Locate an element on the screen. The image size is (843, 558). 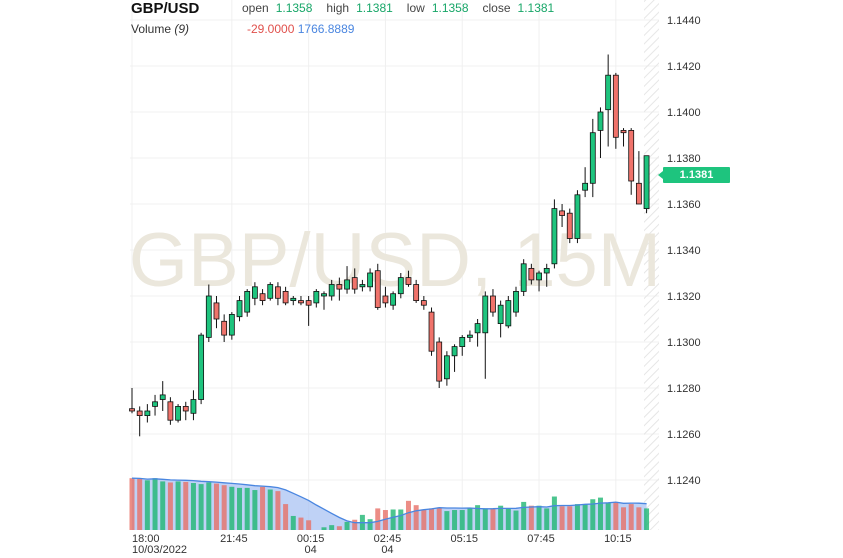
time-tick-label: 02:45 is located at coordinates (388, 539).